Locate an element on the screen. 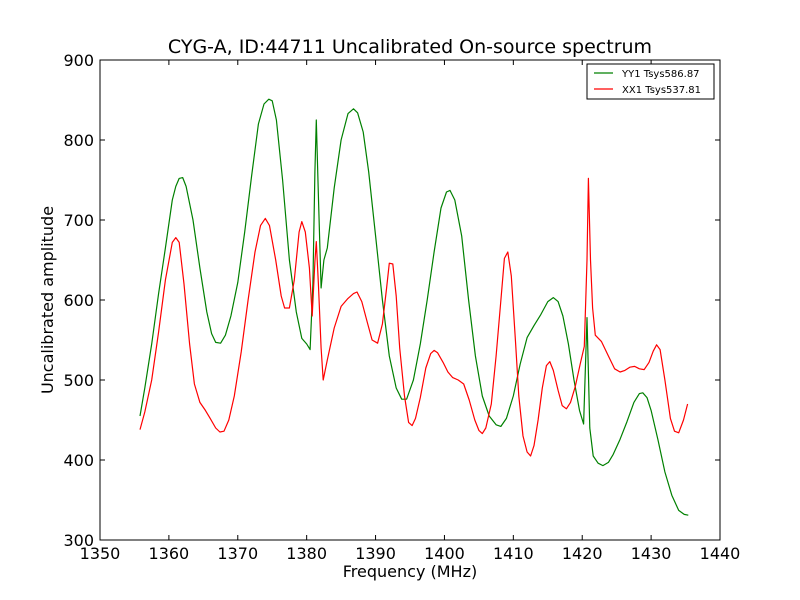 The height and width of the screenshot is (600, 800). y-tick-label: 700 is located at coordinates (78, 220).